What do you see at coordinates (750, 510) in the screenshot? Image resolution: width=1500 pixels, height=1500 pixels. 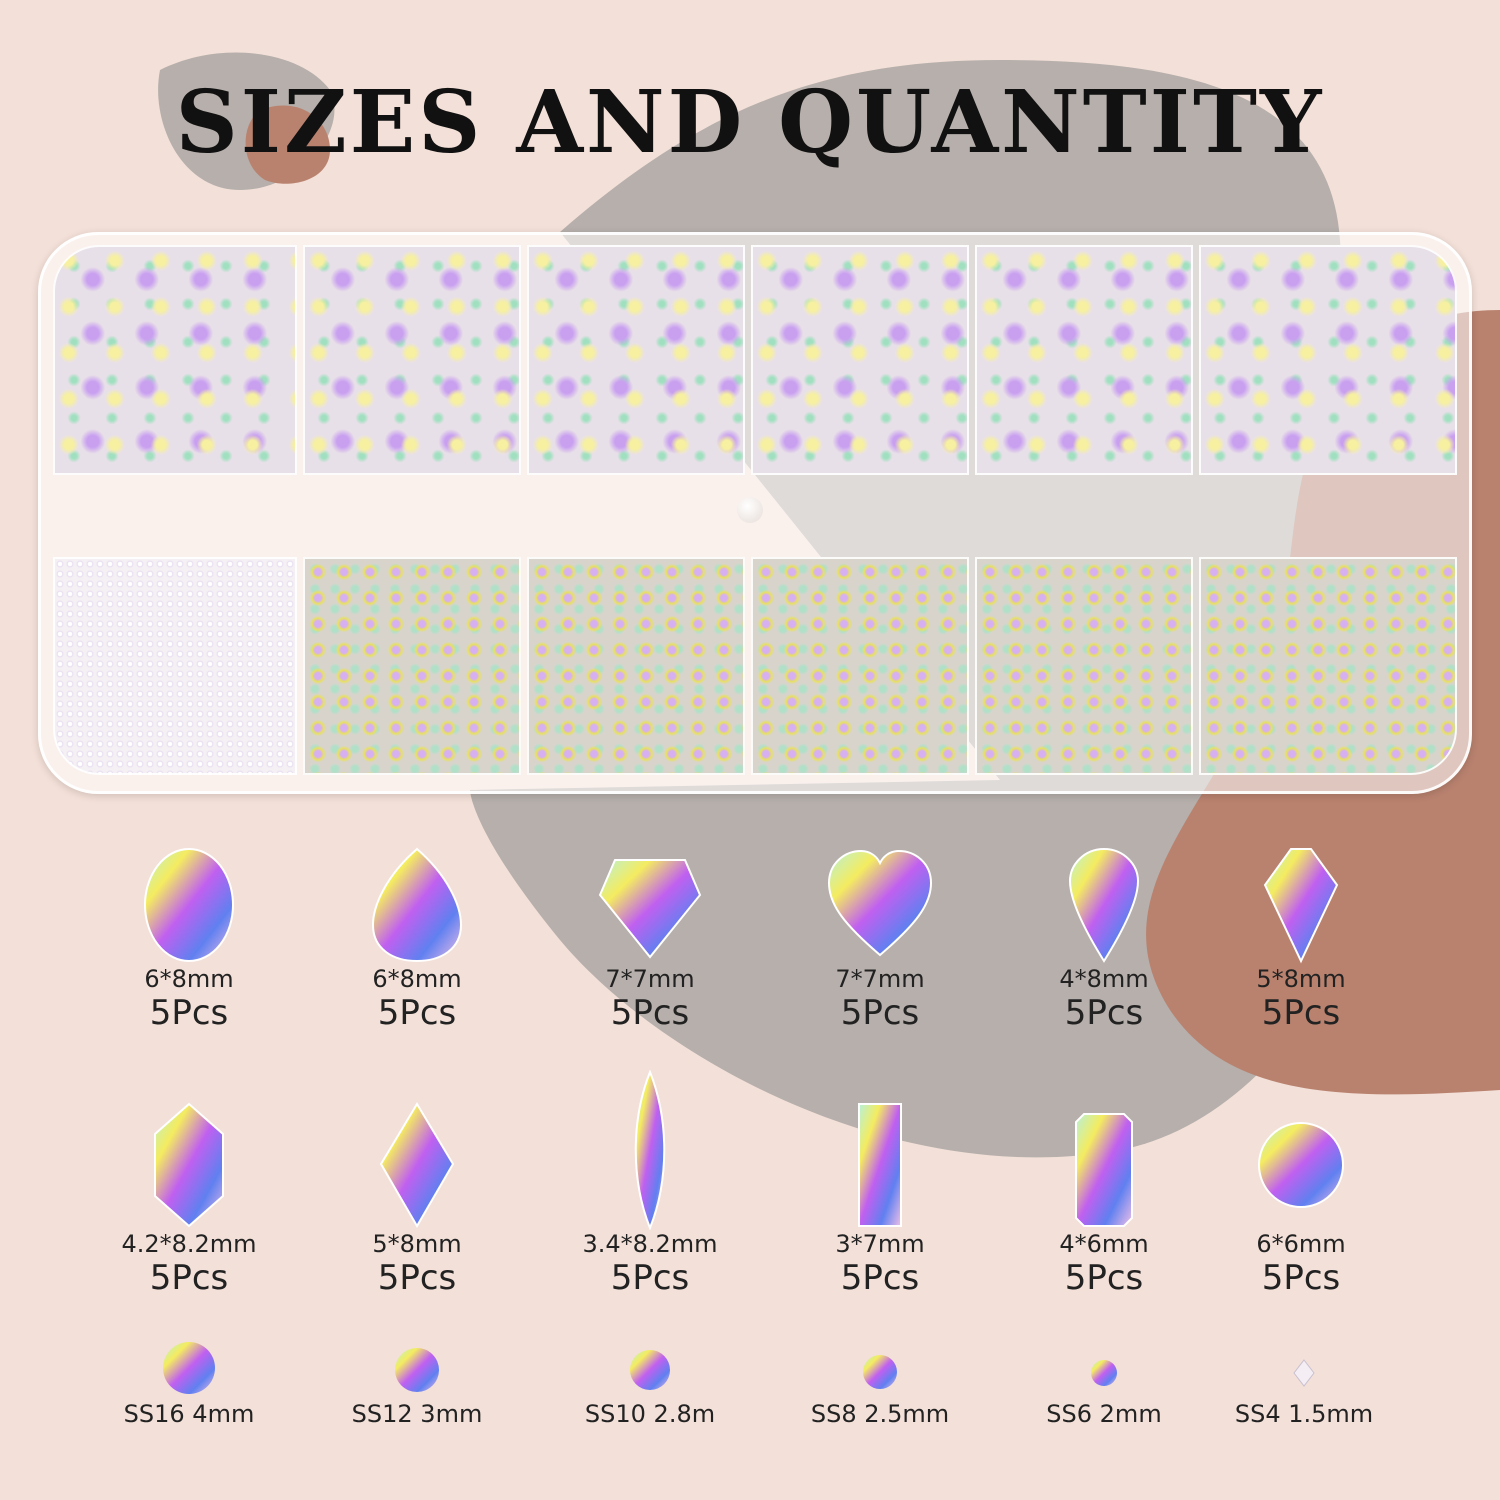 I see `tray-hinge` at bounding box center [750, 510].